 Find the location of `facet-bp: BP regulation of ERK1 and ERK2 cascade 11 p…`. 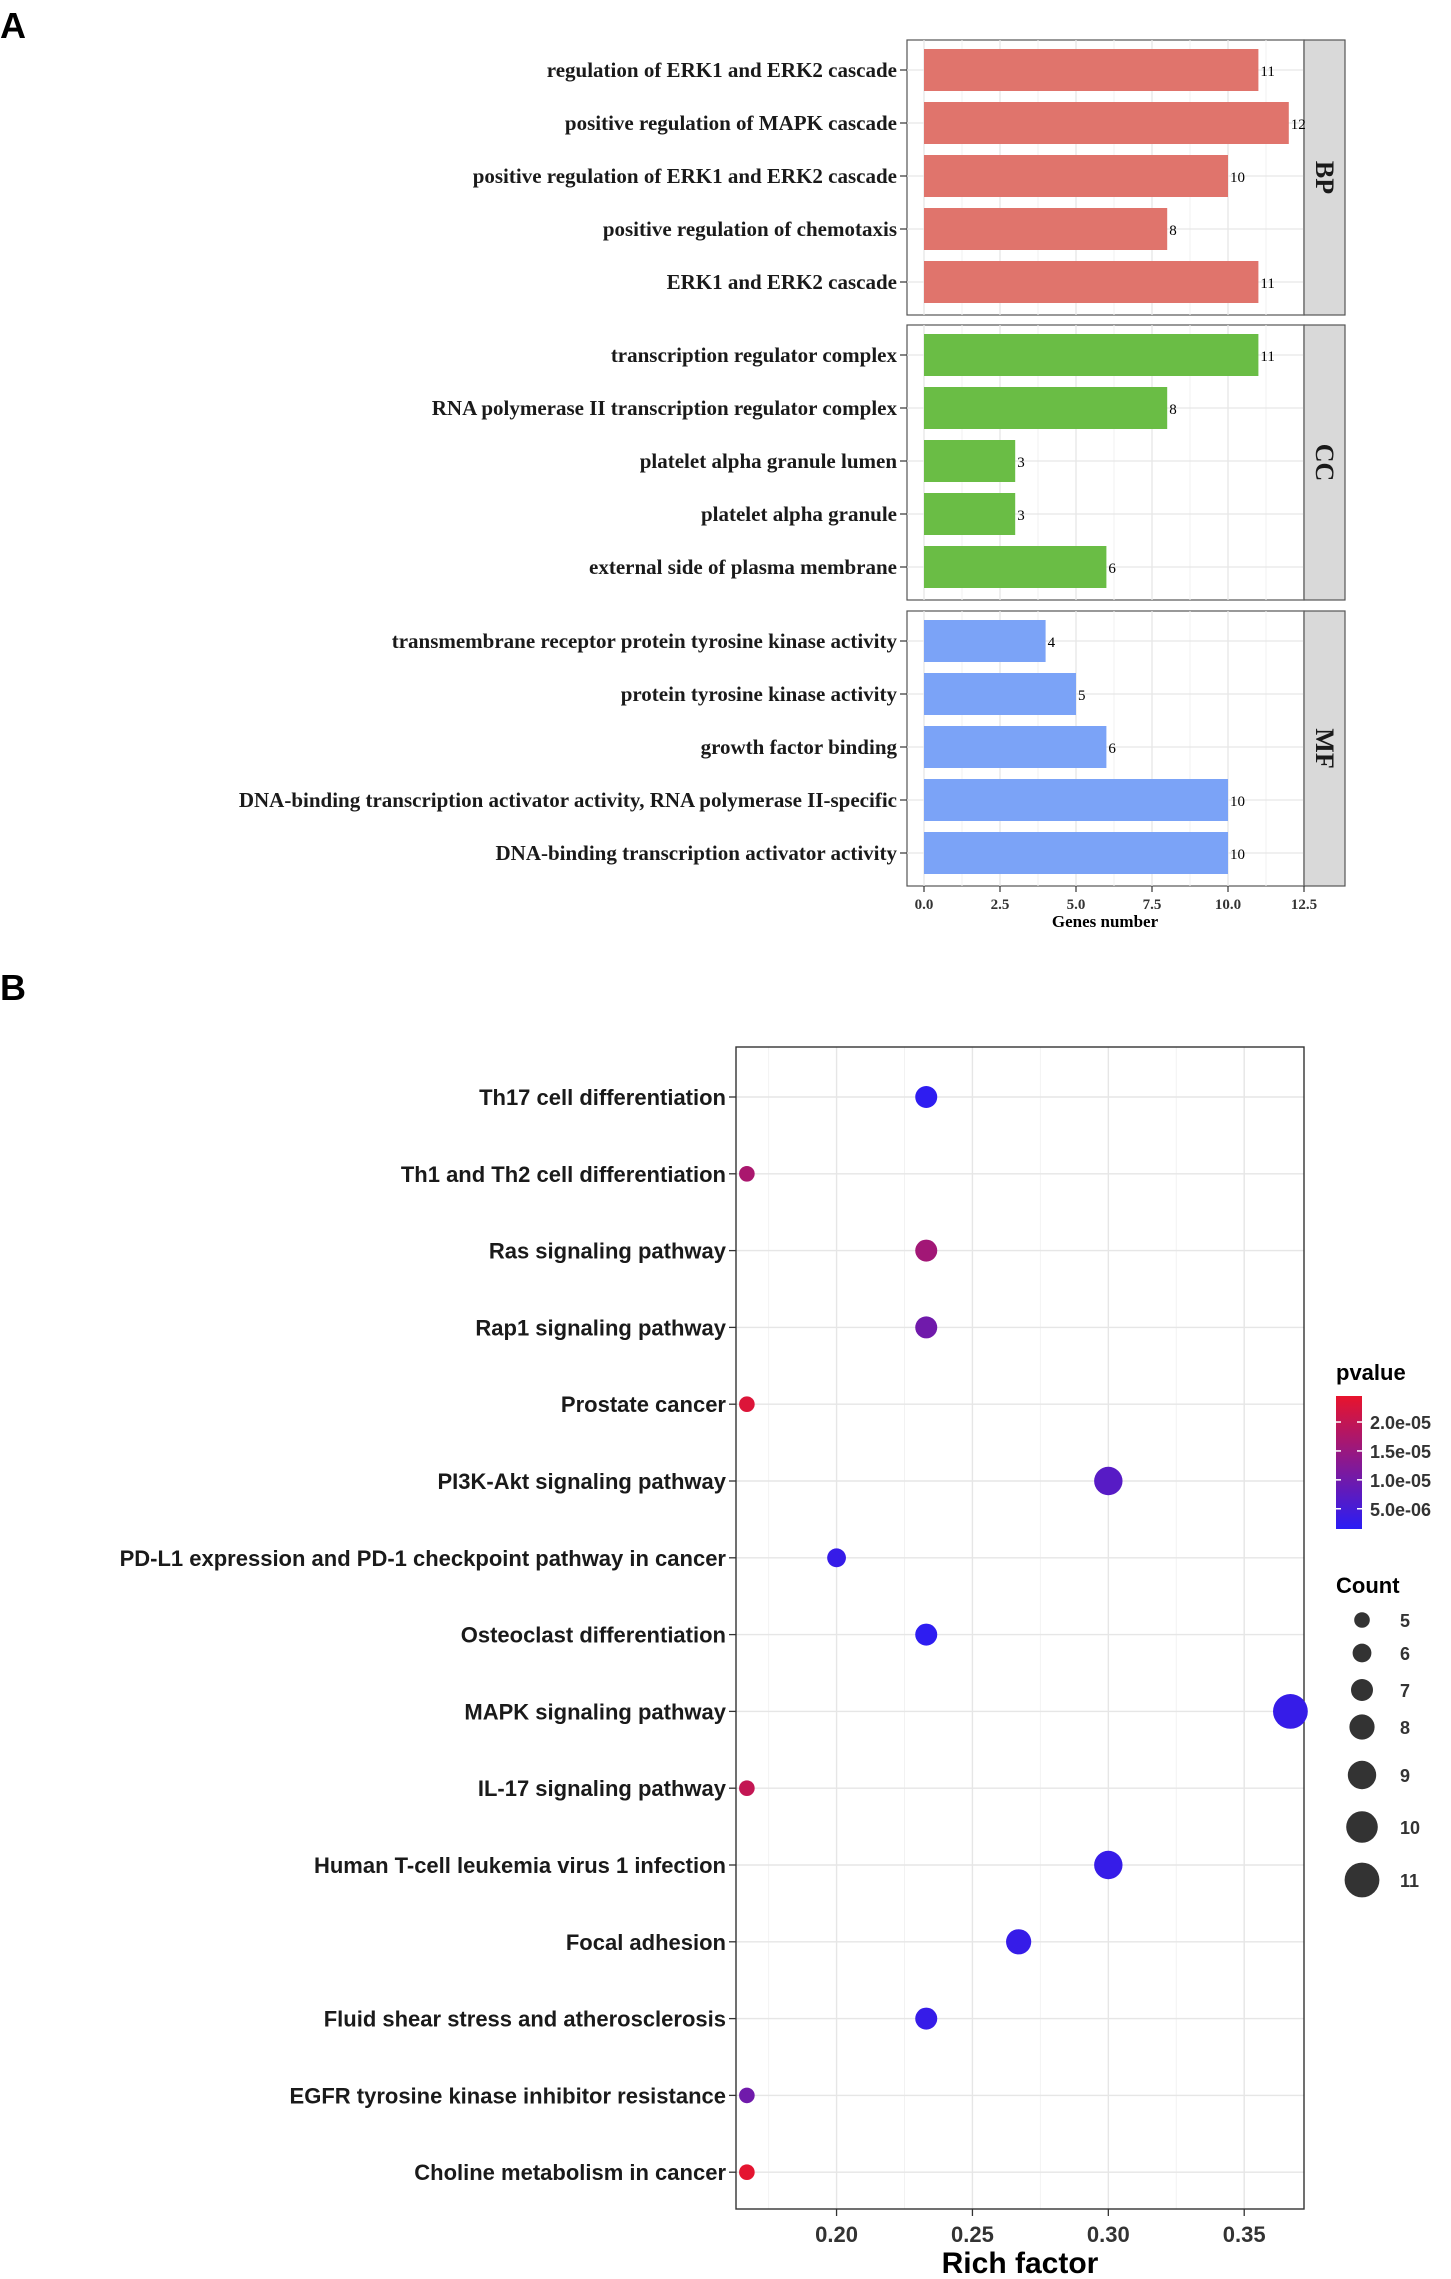

facet-bp: BP regulation of ERK1 and ERK2 cascade 11 p… is located at coordinates (909, 177).